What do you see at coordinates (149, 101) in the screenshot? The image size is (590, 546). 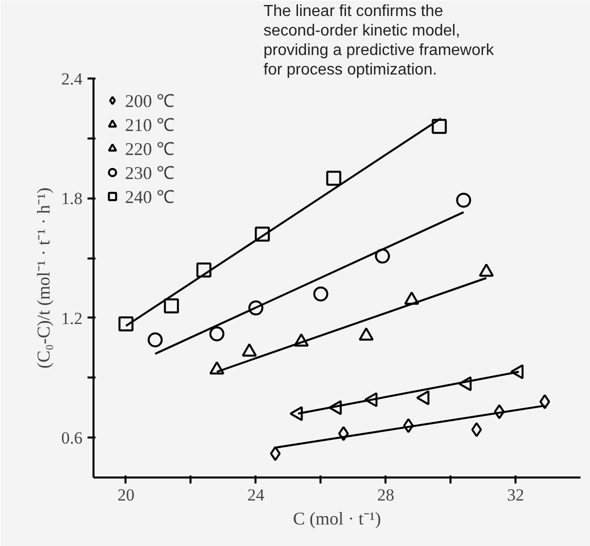 I see `legend-label: 200 ℃` at bounding box center [149, 101].